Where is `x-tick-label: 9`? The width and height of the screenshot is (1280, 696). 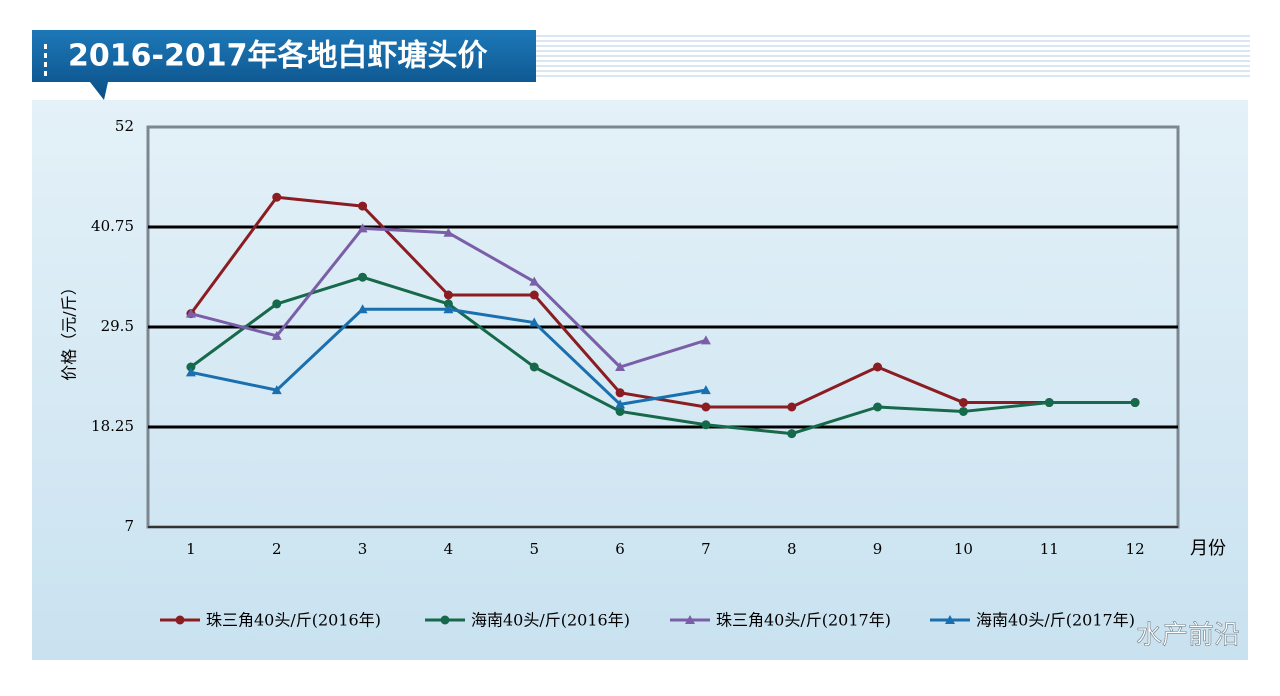
x-tick-label: 9 is located at coordinates (878, 549).